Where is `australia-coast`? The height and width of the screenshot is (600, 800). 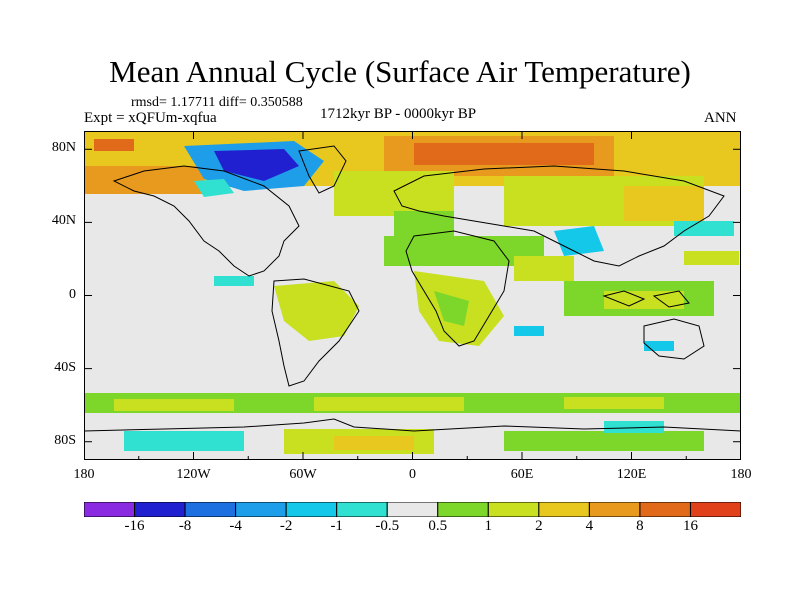
australia-coast is located at coordinates (674, 339).